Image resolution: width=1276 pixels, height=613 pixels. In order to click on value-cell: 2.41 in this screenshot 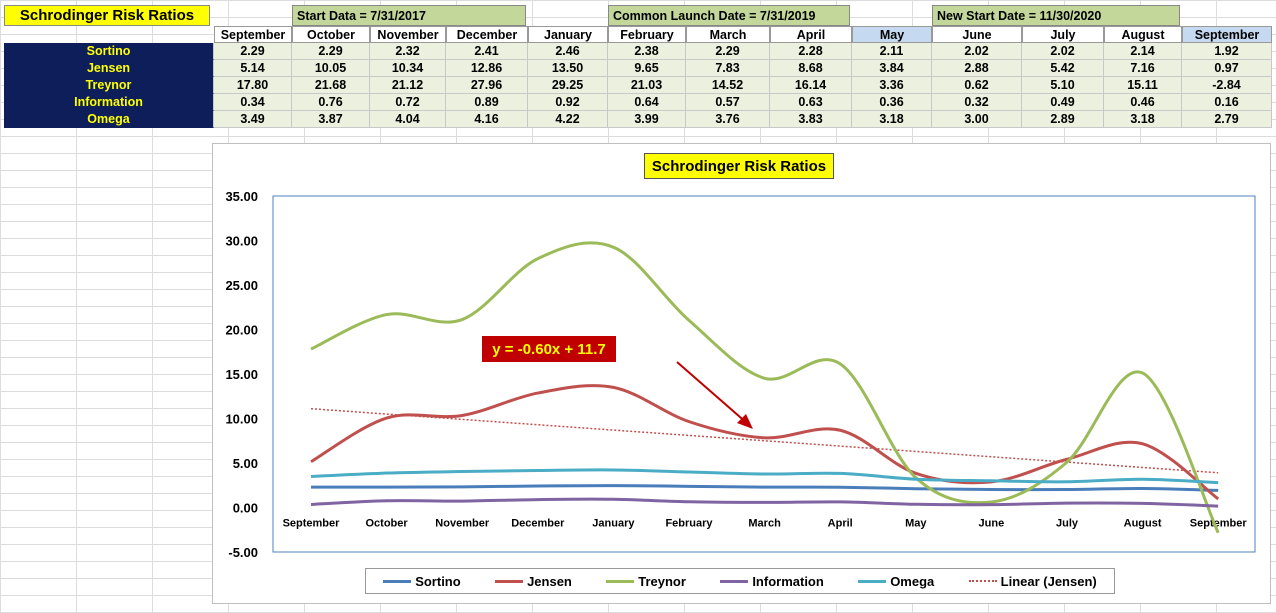, I will do `click(487, 51)`.